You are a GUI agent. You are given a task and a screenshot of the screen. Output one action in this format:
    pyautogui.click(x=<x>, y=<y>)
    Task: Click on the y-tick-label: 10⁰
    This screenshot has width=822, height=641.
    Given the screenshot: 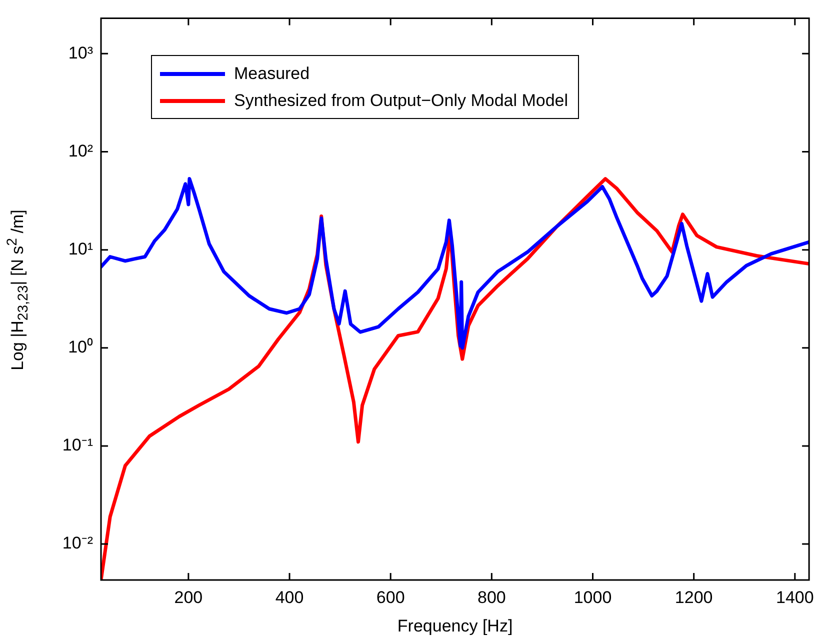 What is the action you would take?
    pyautogui.click(x=80, y=347)
    